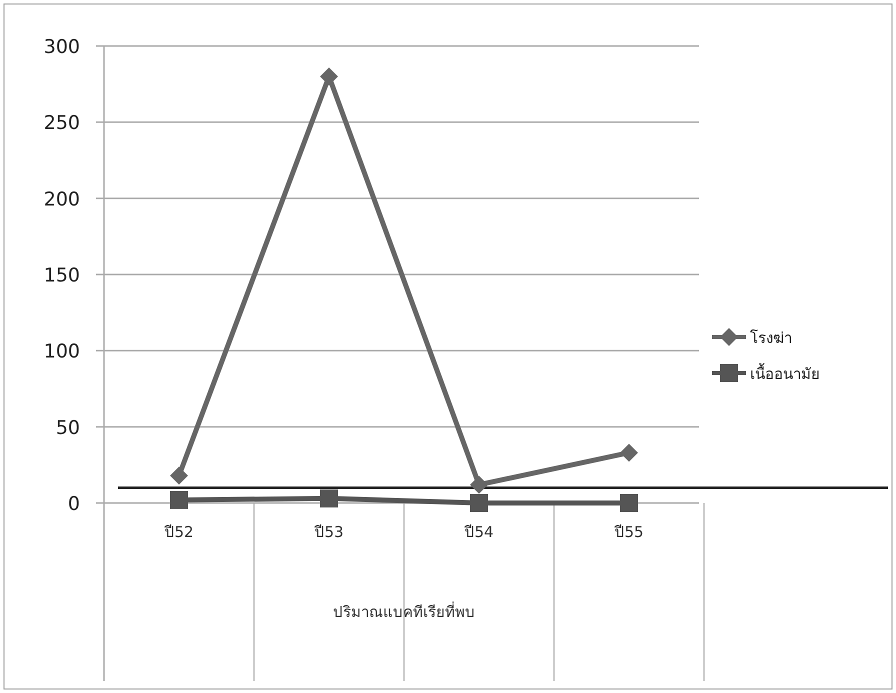 This screenshot has width=896, height=693. What do you see at coordinates (74, 504) in the screenshot?
I see `y-tick-label: 0` at bounding box center [74, 504].